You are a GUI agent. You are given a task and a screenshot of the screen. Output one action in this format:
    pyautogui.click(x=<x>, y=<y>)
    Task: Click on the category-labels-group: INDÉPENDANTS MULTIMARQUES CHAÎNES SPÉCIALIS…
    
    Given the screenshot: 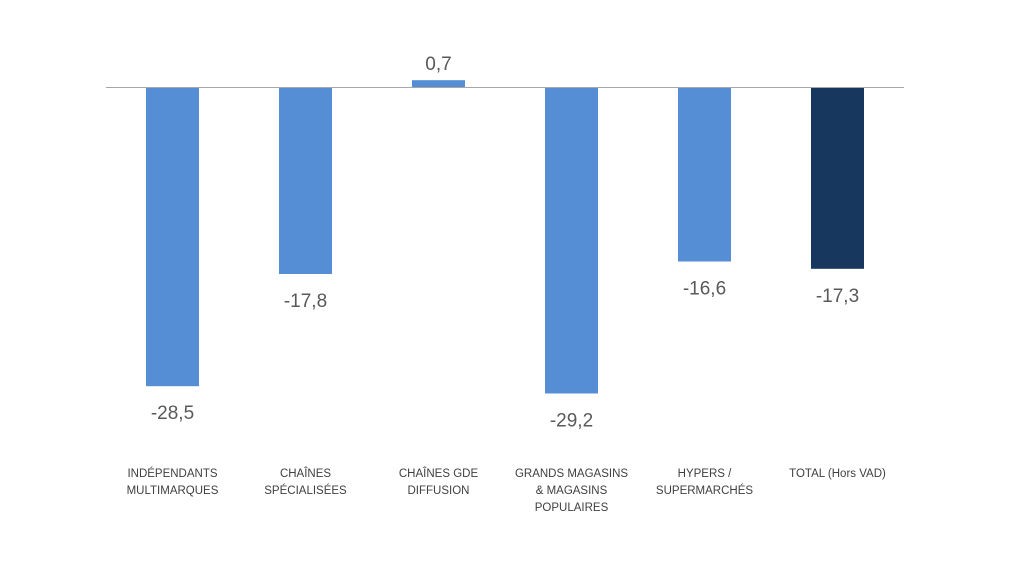 What is the action you would take?
    pyautogui.click(x=506, y=490)
    